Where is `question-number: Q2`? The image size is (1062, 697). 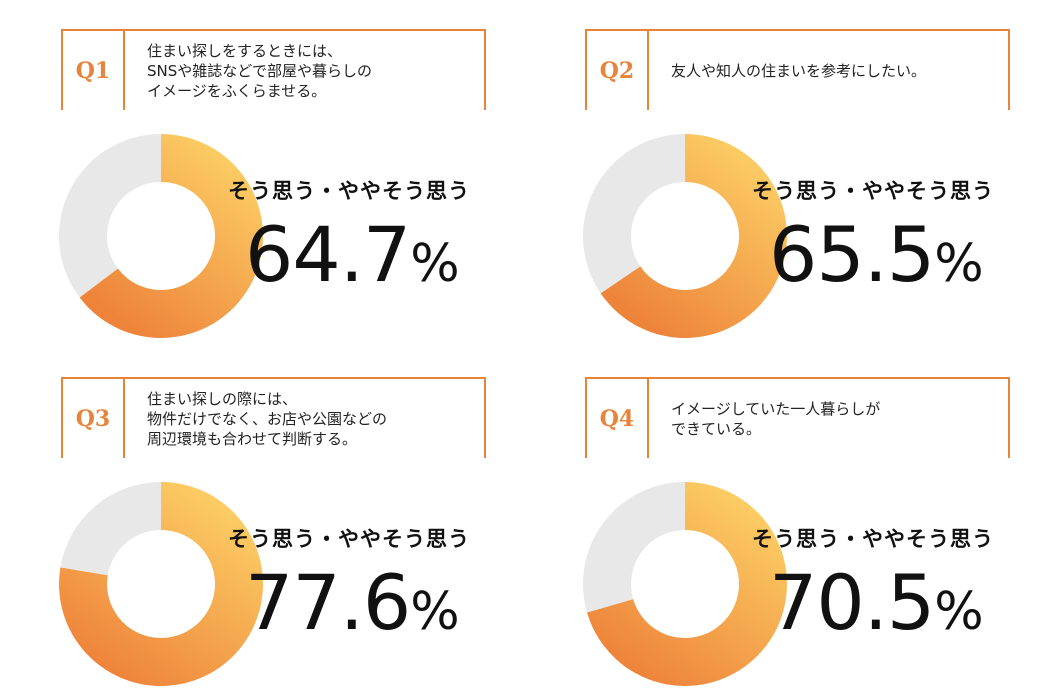 question-number: Q2 is located at coordinates (617, 70).